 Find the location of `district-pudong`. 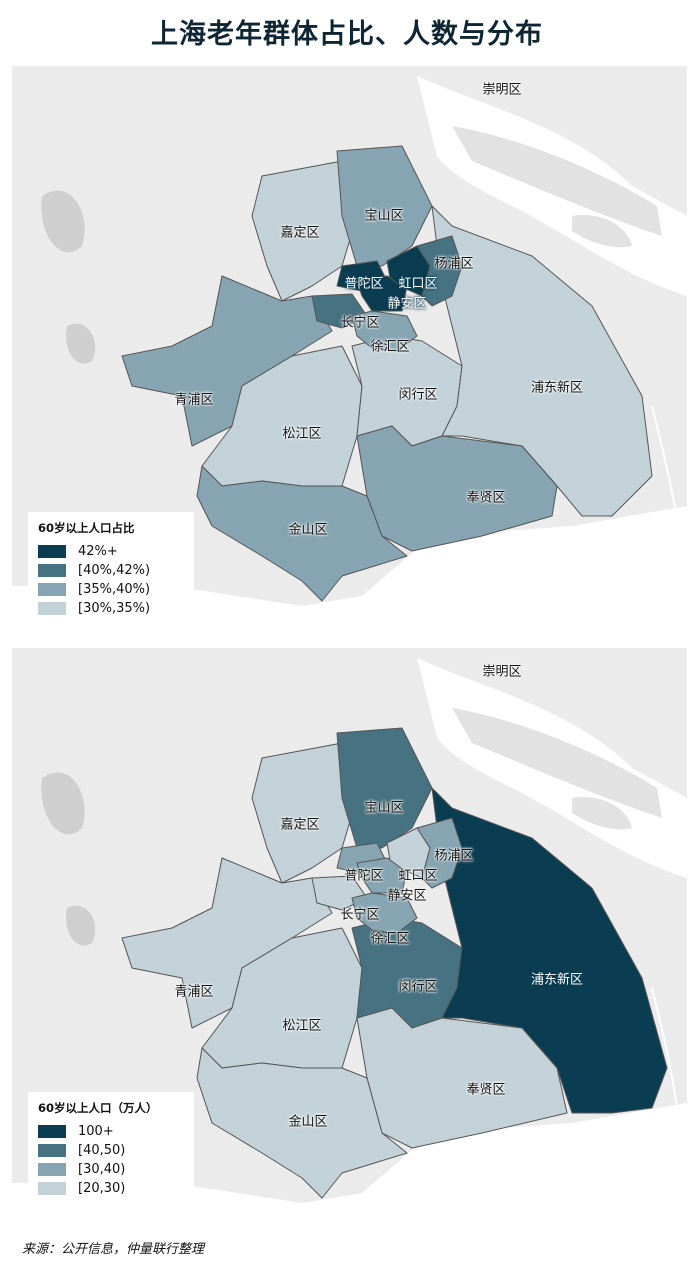

district-pudong is located at coordinates (549, 950).